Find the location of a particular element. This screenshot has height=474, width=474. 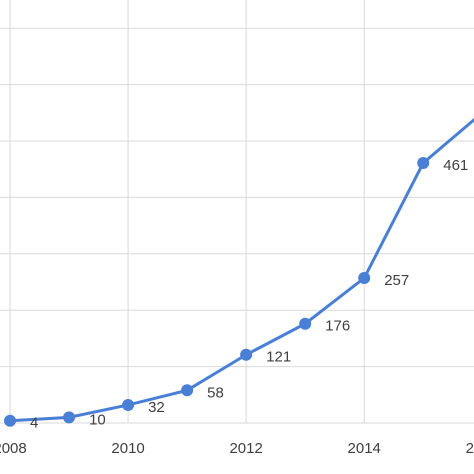

data-label: 58 is located at coordinates (215, 392).